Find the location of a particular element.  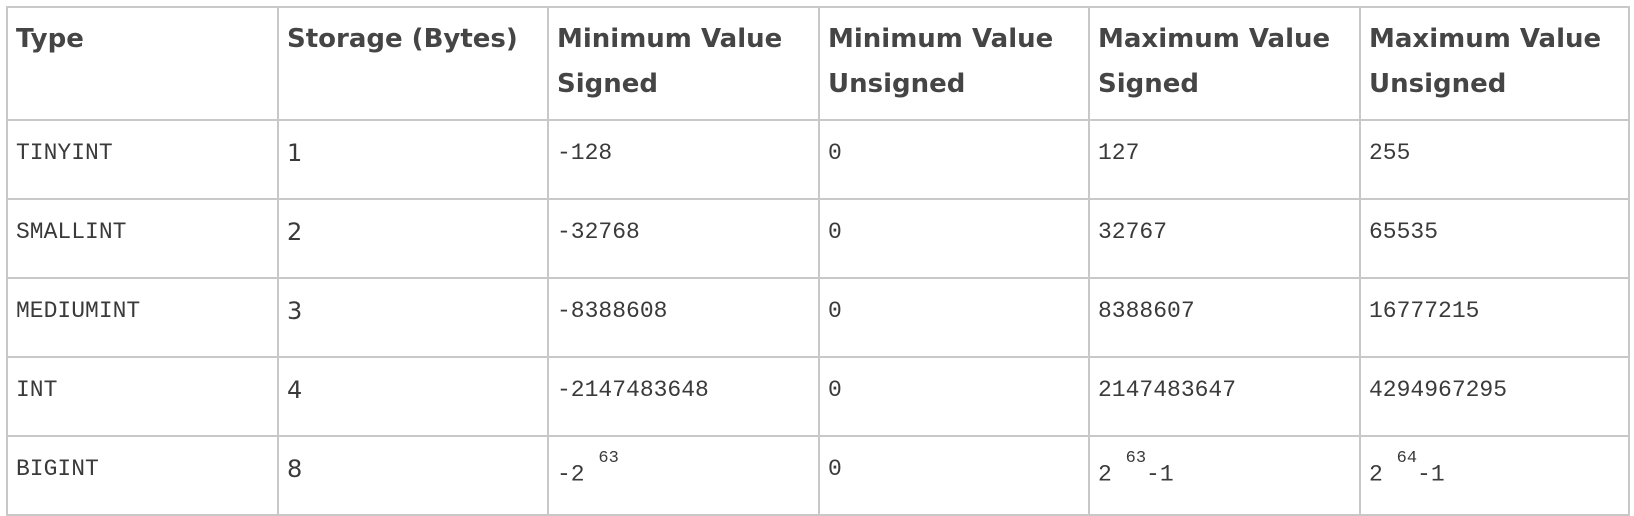

header-type: Type is located at coordinates (142, 63).